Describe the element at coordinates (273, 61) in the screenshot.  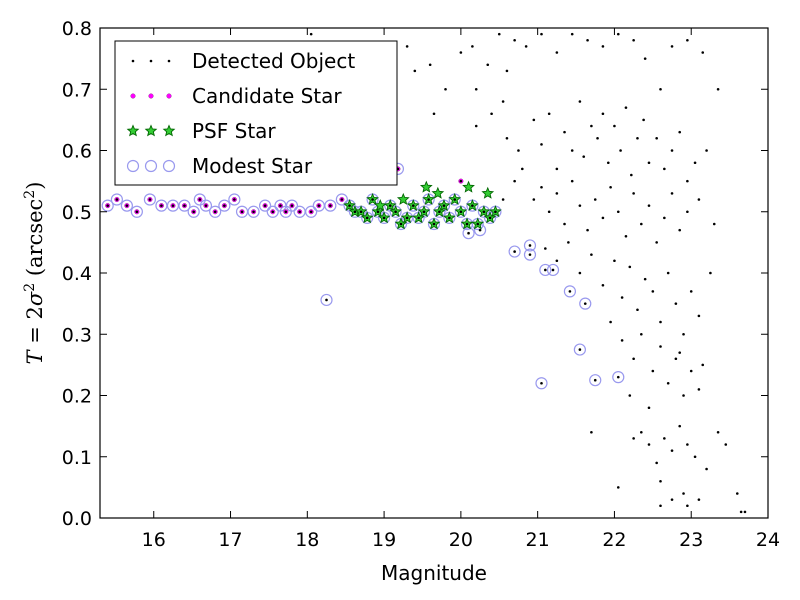
I see `legend-label-detected: Detected Object` at that location.